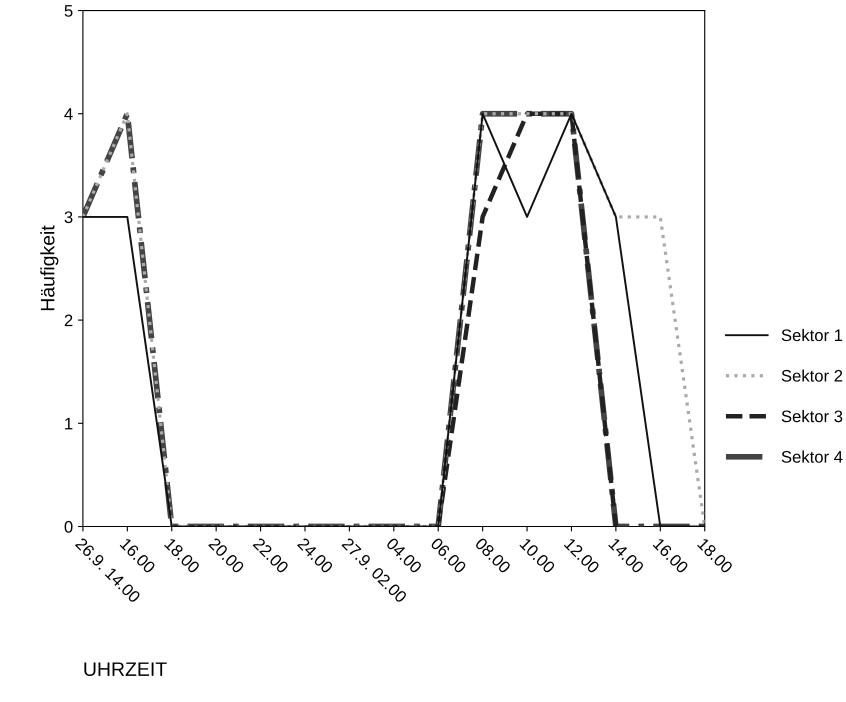  What do you see at coordinates (68, 11) in the screenshot?
I see `y-tick-label: 5` at bounding box center [68, 11].